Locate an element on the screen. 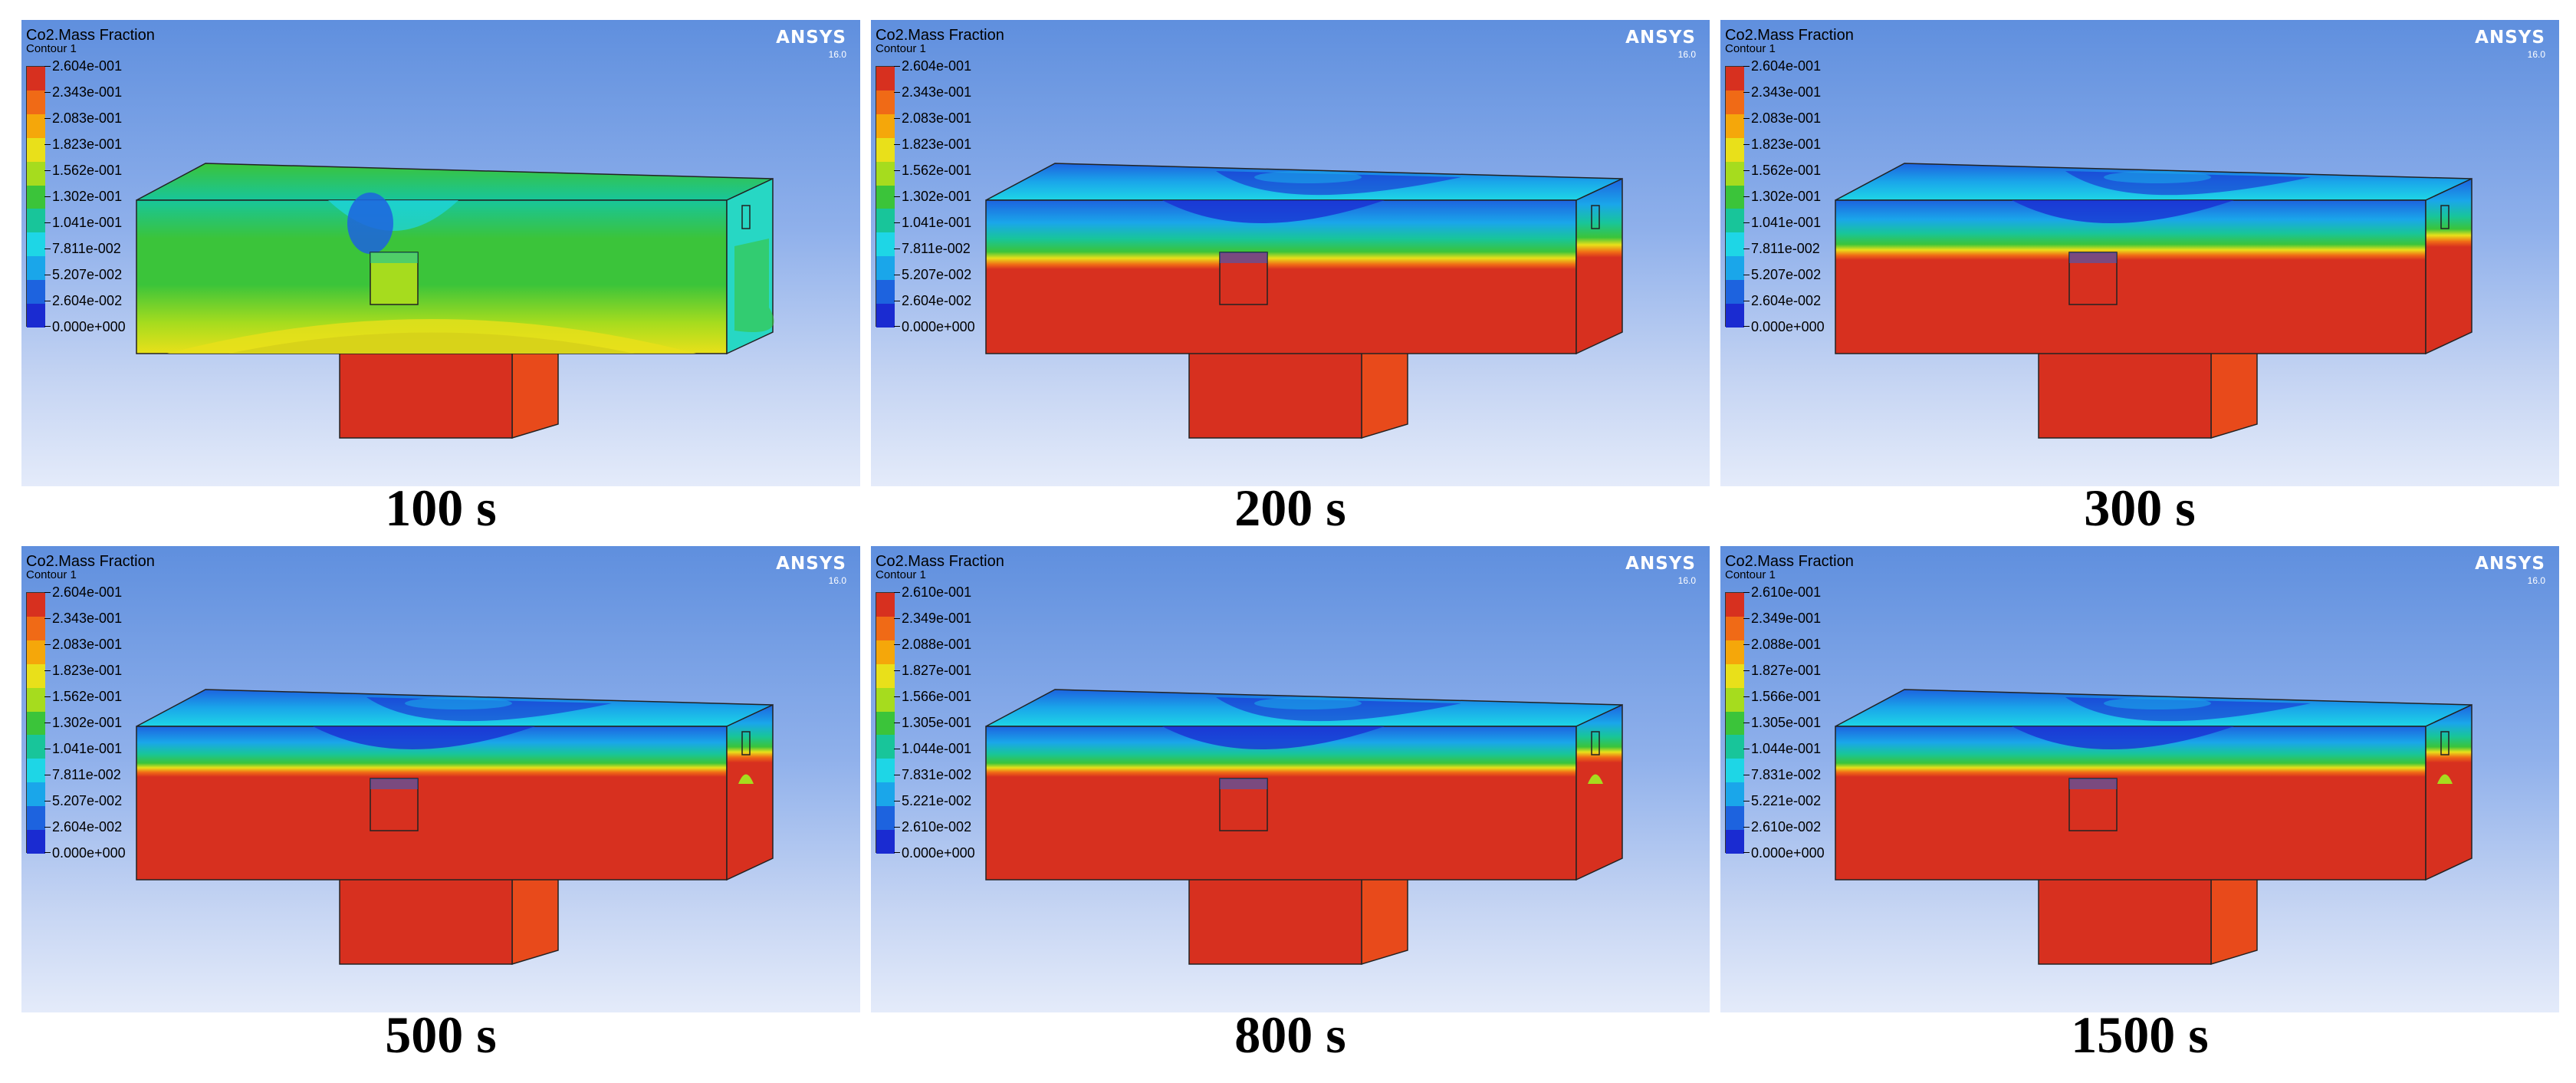  legend-label: 5.221e-002 is located at coordinates (937, 800).